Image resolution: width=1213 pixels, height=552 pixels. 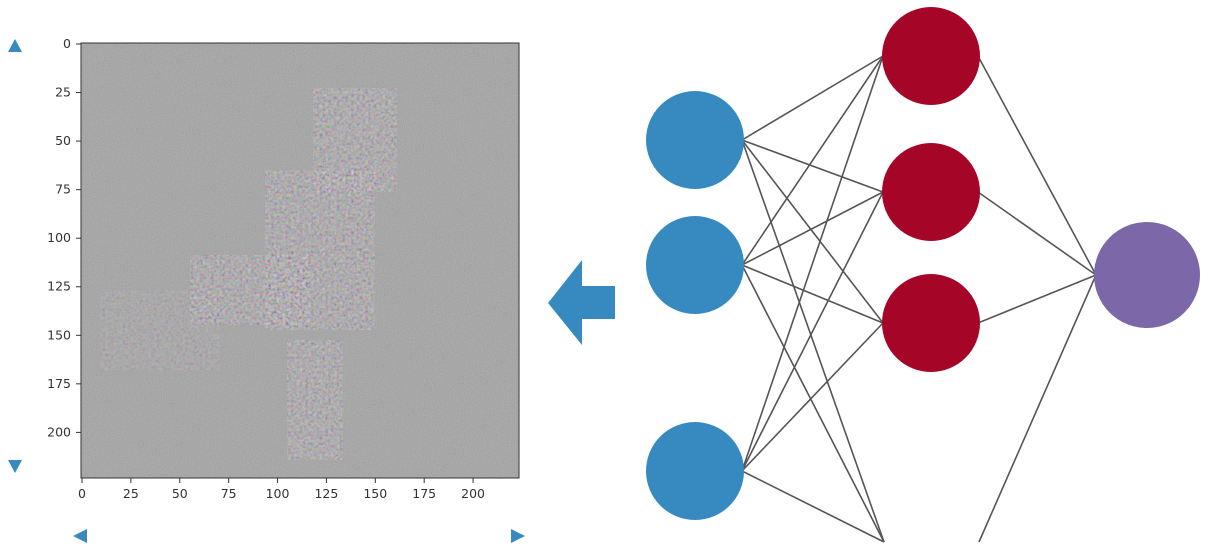 What do you see at coordinates (59, 383) in the screenshot?
I see `y-tick-label: 175` at bounding box center [59, 383].